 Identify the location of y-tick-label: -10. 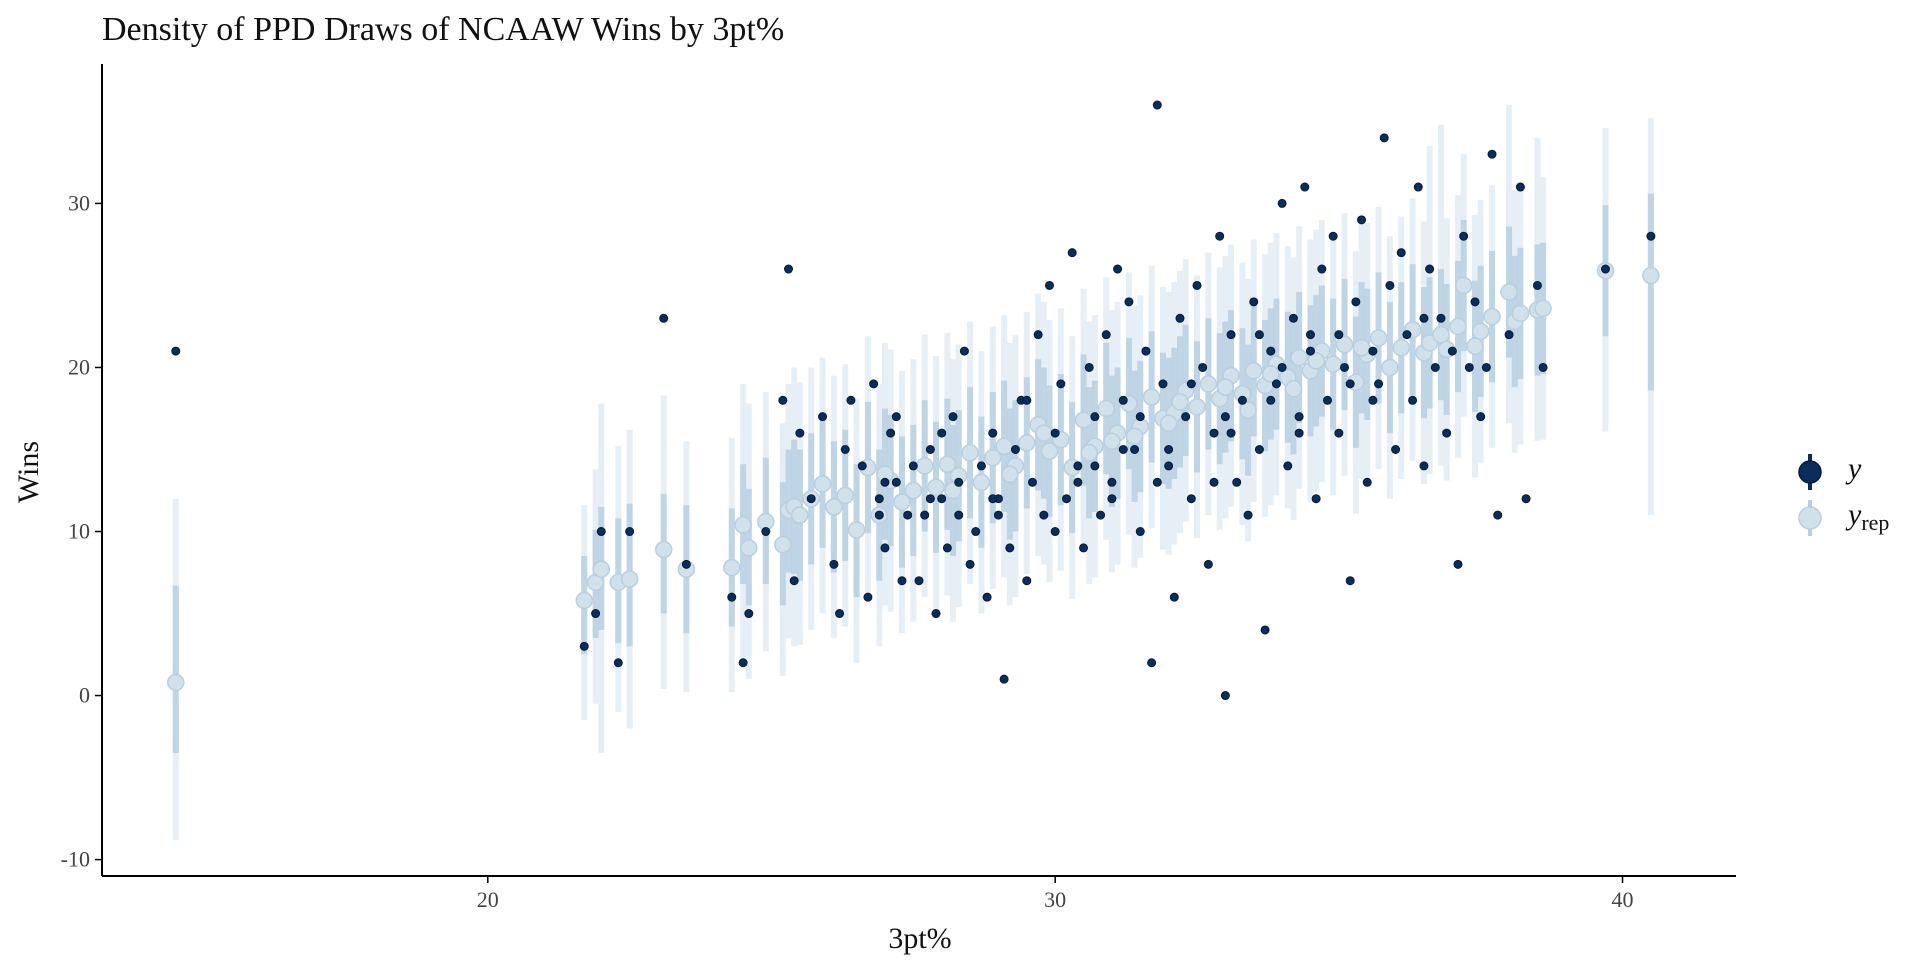
(75, 859).